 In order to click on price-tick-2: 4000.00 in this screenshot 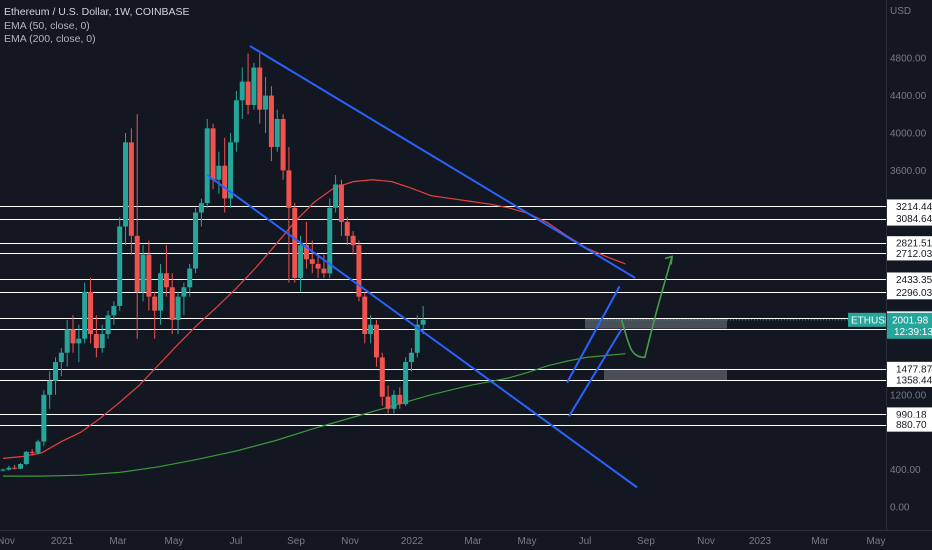, I will do `click(908, 134)`.